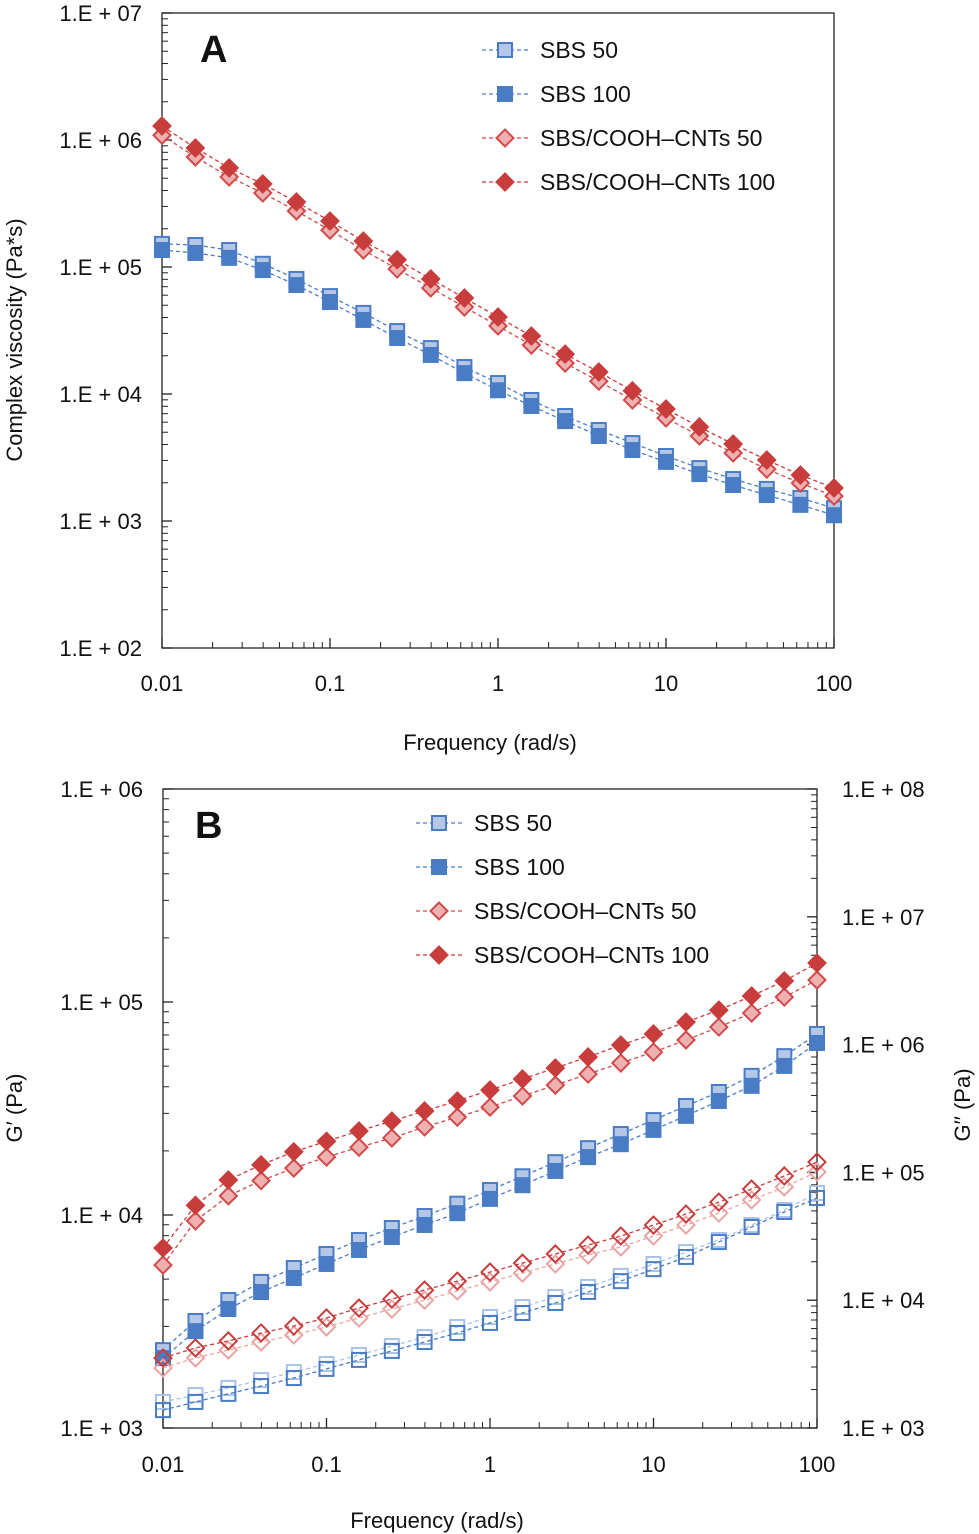  Describe the element at coordinates (163, 1464) in the screenshot. I see `b-x-tick-label: 0.01` at that location.